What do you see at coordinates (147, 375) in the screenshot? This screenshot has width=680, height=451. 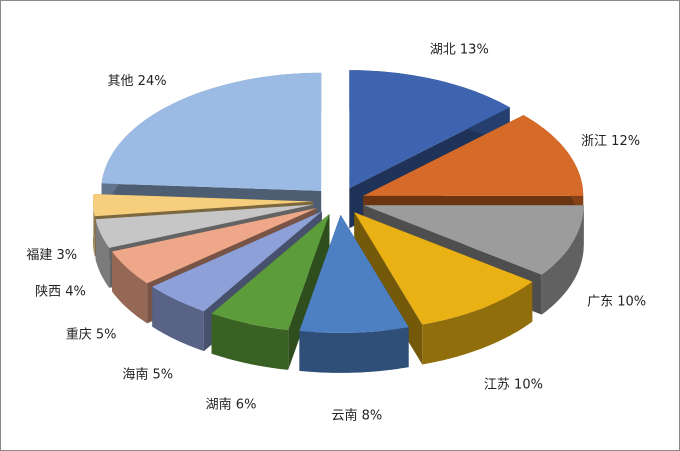 I see `data-label-海南: 海南 5%` at bounding box center [147, 375].